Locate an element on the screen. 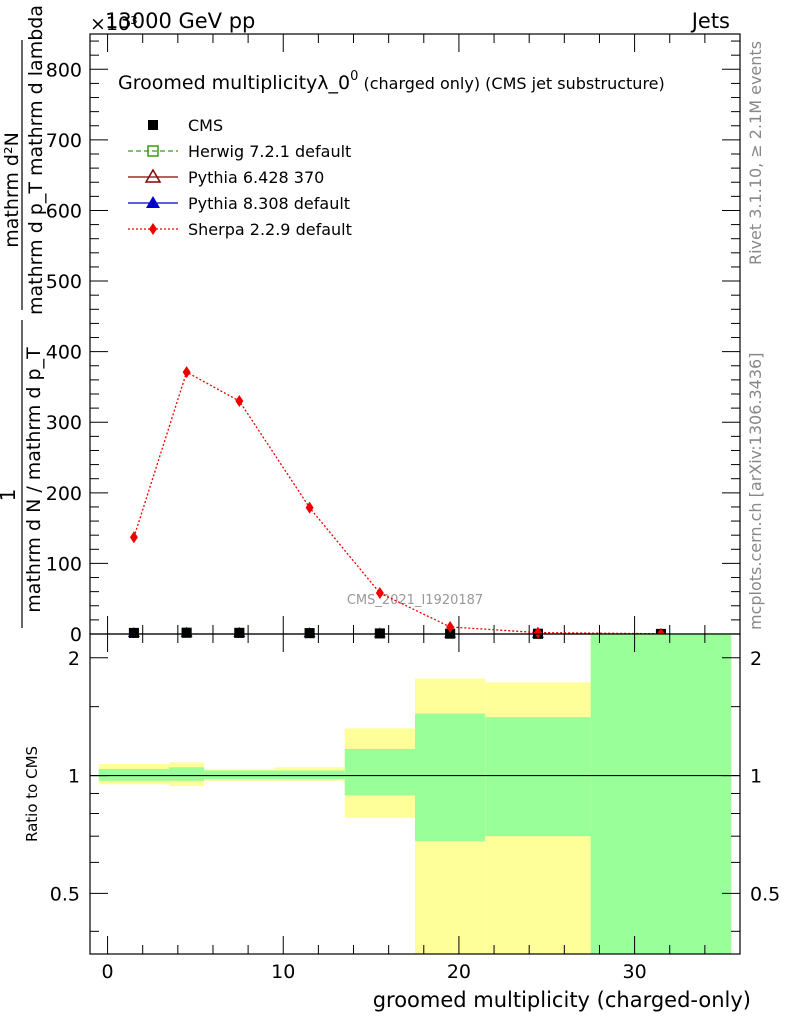  y-label-prefix-den: mathrm d N / mathrm d p_T is located at coordinates (34, 480).